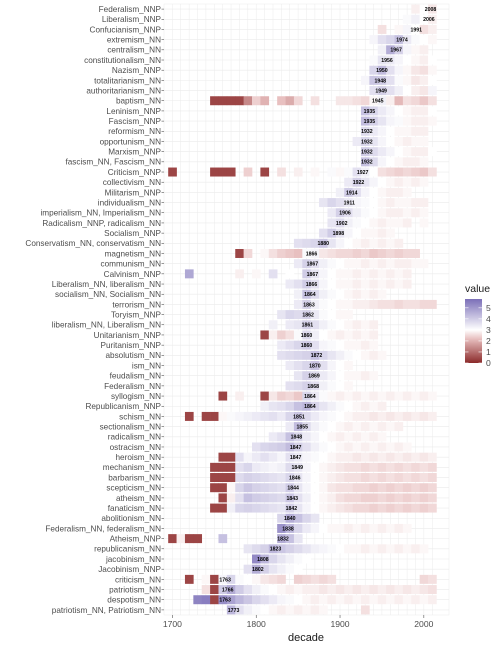 This screenshot has width=504, height=648. Describe the element at coordinates (367, 142) in the screenshot. I see `first-year-label: 1932` at that location.